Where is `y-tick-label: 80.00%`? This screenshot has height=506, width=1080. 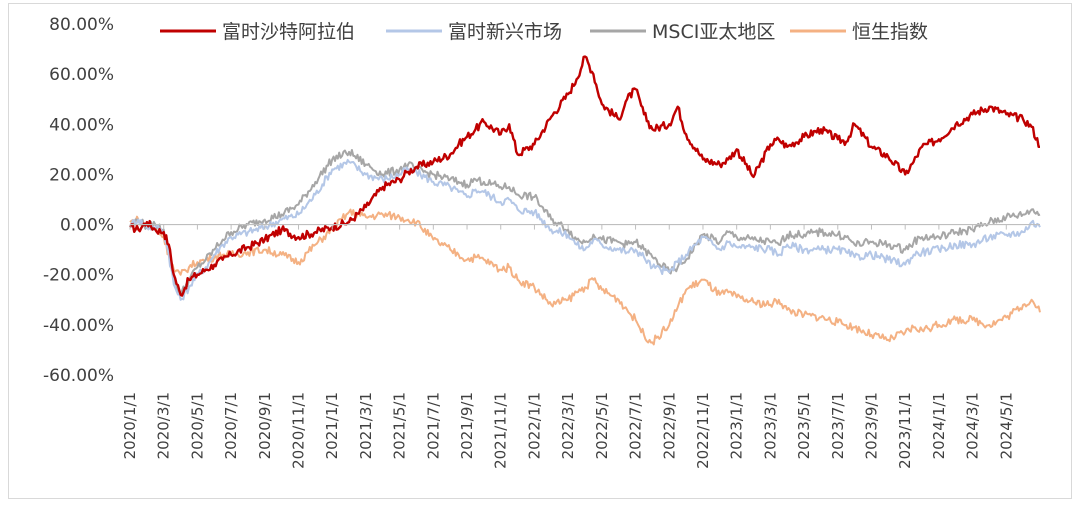 y-tick-label: 80.00% is located at coordinates (81, 25).